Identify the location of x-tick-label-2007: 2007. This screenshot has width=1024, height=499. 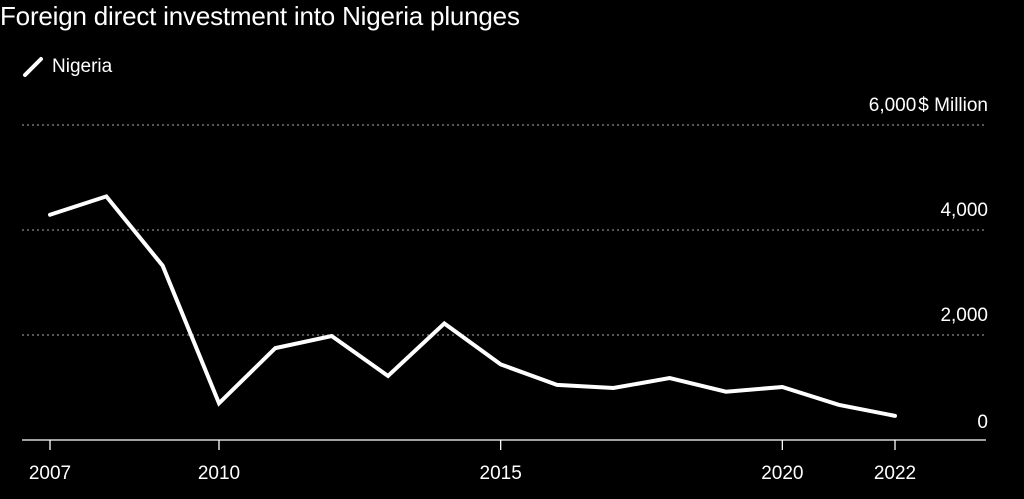
(50, 473).